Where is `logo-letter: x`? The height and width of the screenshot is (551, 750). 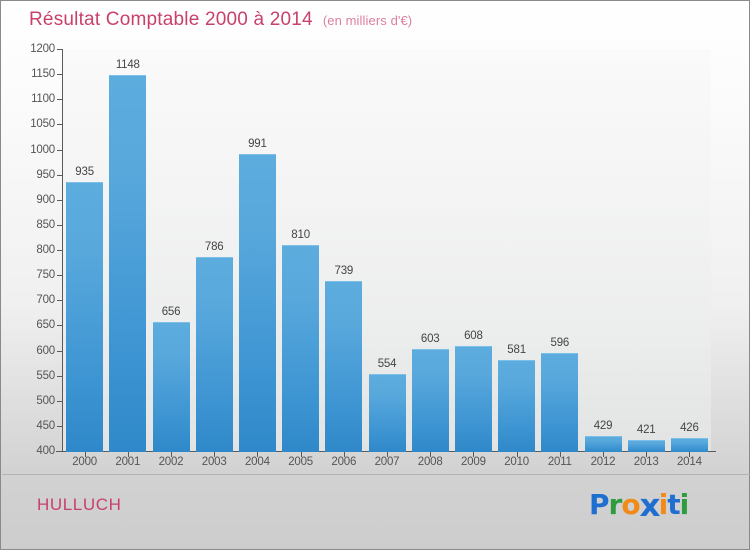
logo-letter: x is located at coordinates (649, 506).